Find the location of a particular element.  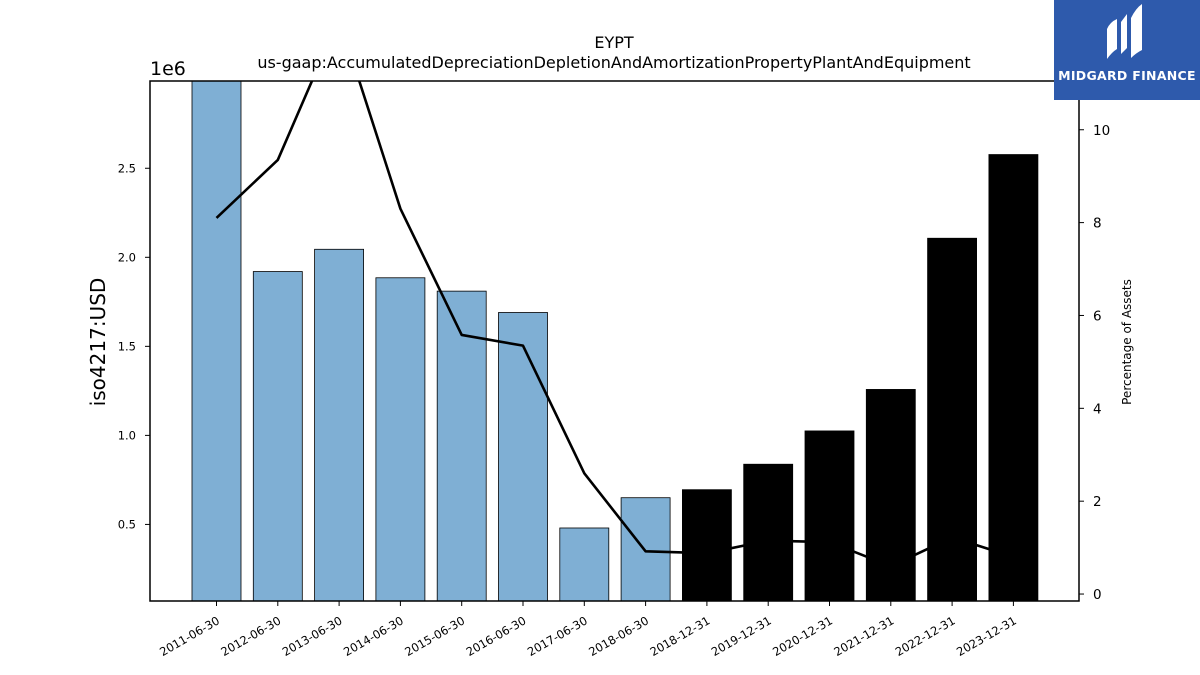

y2-tick-label-5: 10 is located at coordinates (1101, 131).